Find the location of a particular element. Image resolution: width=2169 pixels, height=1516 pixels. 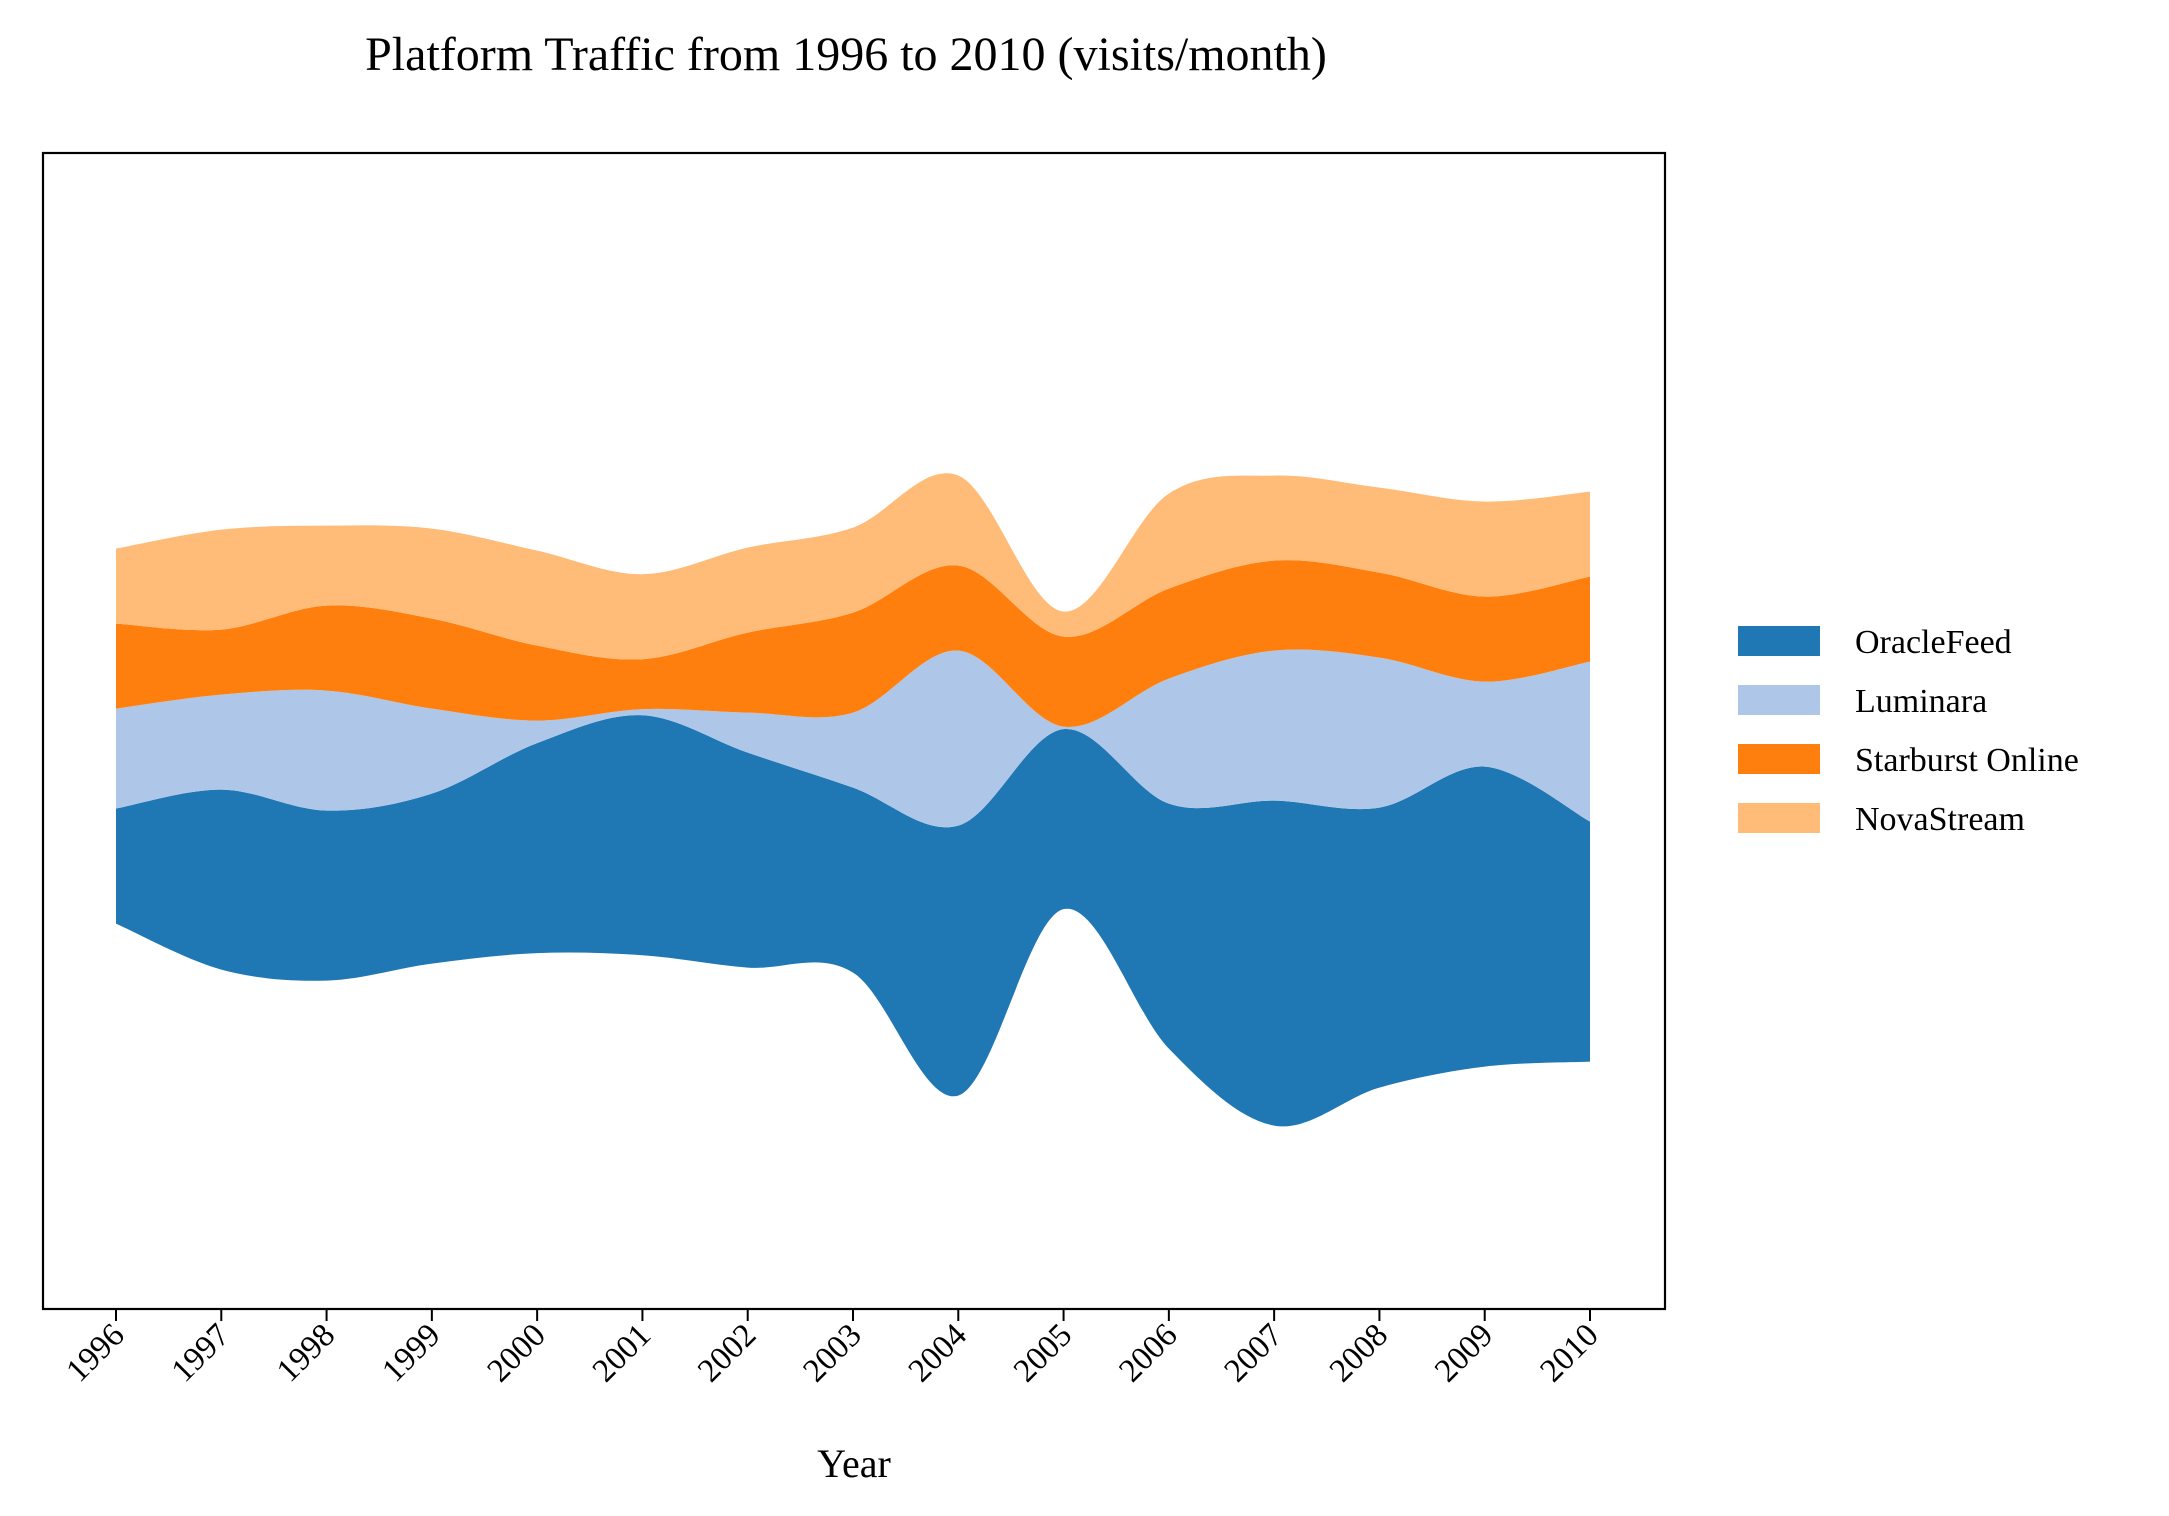

x-tick-label: 1998 is located at coordinates (306, 1353).